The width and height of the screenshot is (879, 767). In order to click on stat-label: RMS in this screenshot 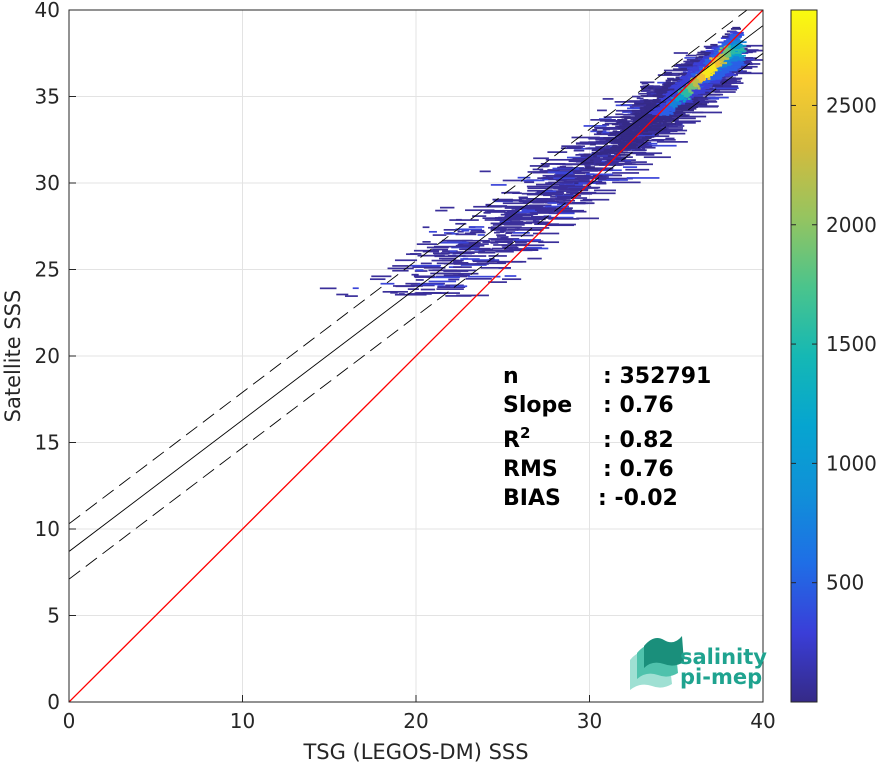, I will do `click(530, 469)`.